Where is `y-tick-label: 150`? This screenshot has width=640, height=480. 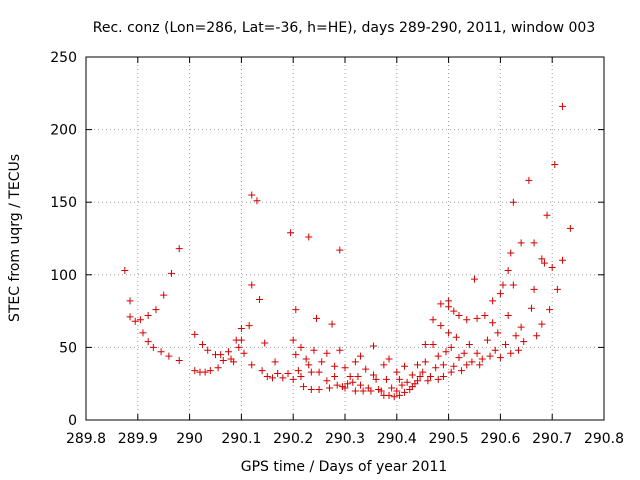 y-tick-label: 150 is located at coordinates (63, 203).